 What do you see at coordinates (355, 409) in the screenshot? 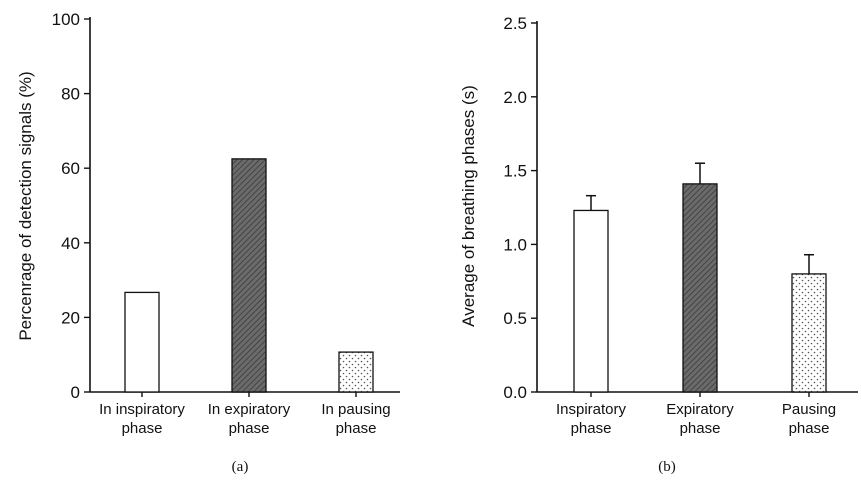
I see `panel-a-category-label: In pausing` at bounding box center [355, 409].